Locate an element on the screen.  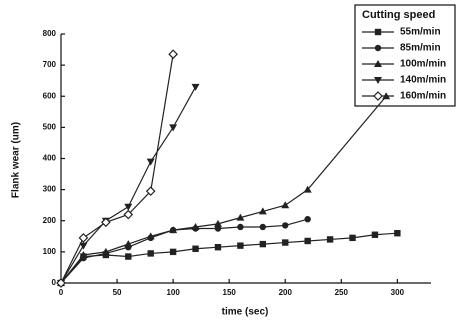
legend-title: Cutting speed is located at coordinates (398, 15).